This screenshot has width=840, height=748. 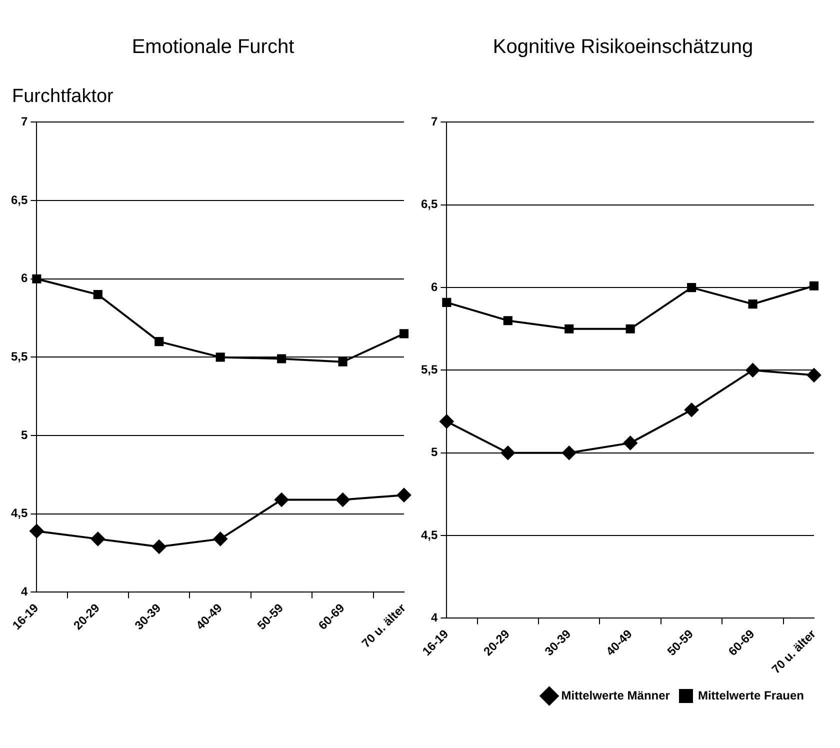 What do you see at coordinates (615, 695) in the screenshot?
I see `legend-label: Mittelwerte Männer` at bounding box center [615, 695].